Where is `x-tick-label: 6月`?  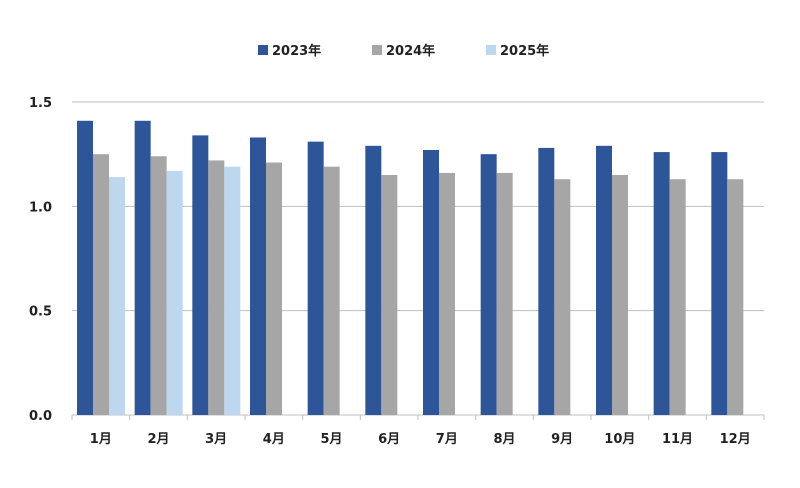 x-tick-label: 6月 is located at coordinates (389, 439).